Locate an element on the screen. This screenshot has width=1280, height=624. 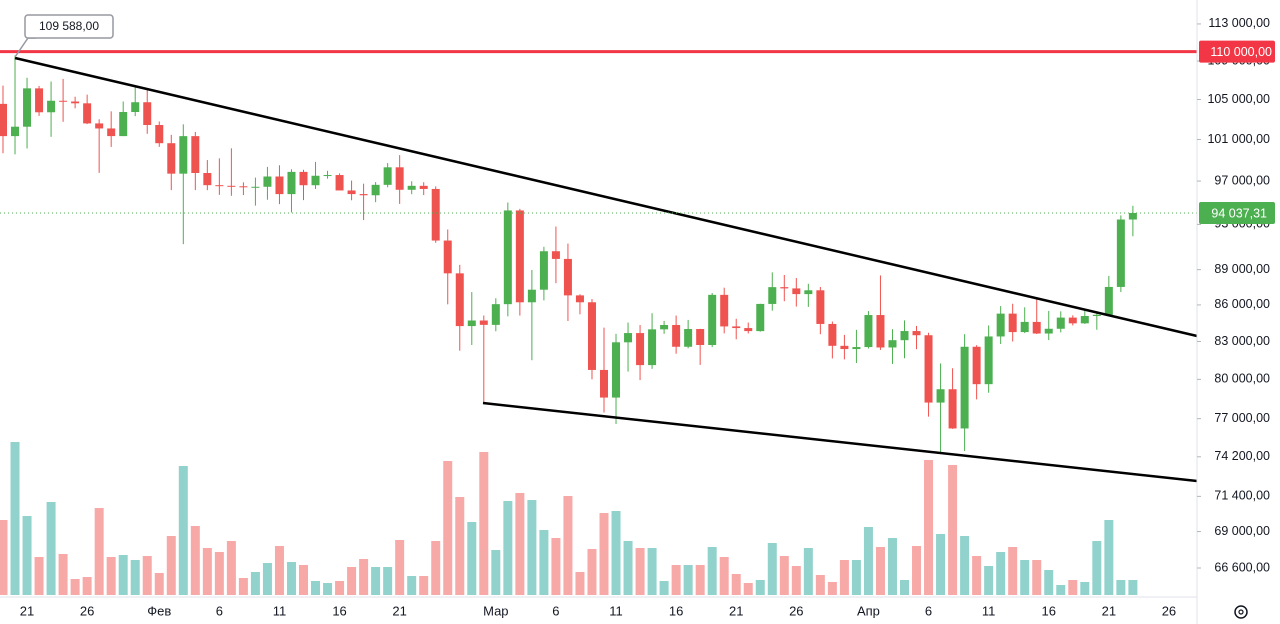
settings-icon-core is located at coordinates (1241, 612).